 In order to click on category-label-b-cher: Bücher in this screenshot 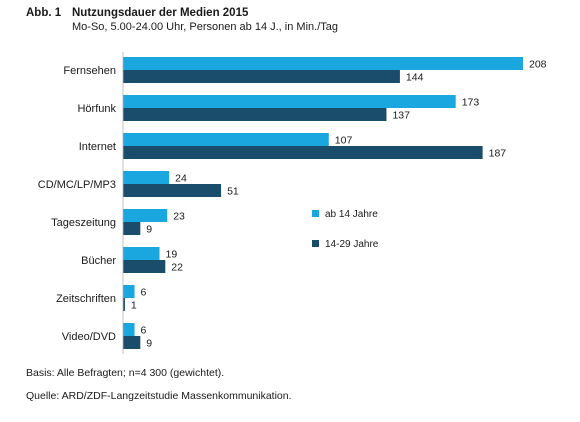, I will do `click(98, 261)`.